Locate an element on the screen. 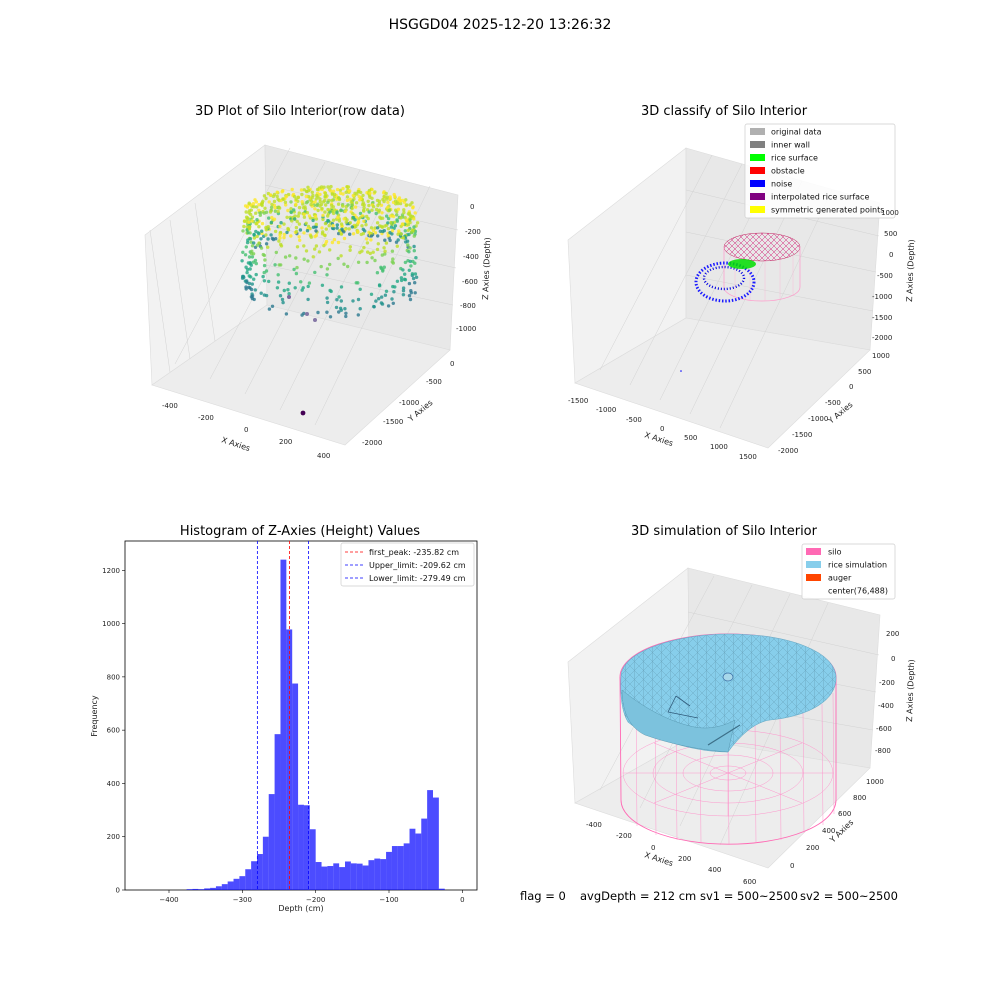 Image resolution: width=1000 pixels, height=1000 pixels. histogram-xtick-label: −300 is located at coordinates (242, 900).